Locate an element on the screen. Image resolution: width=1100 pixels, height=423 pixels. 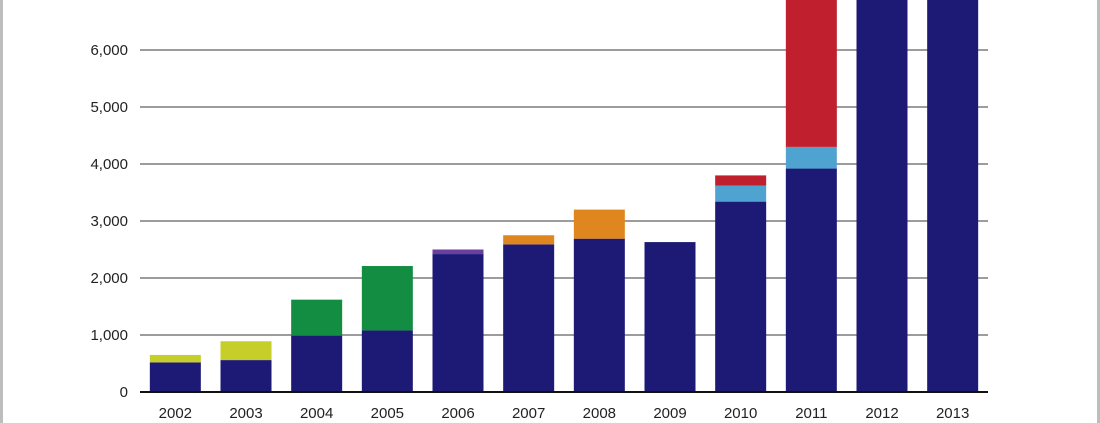
bar-2003-yellow-green is located at coordinates (246, 351).